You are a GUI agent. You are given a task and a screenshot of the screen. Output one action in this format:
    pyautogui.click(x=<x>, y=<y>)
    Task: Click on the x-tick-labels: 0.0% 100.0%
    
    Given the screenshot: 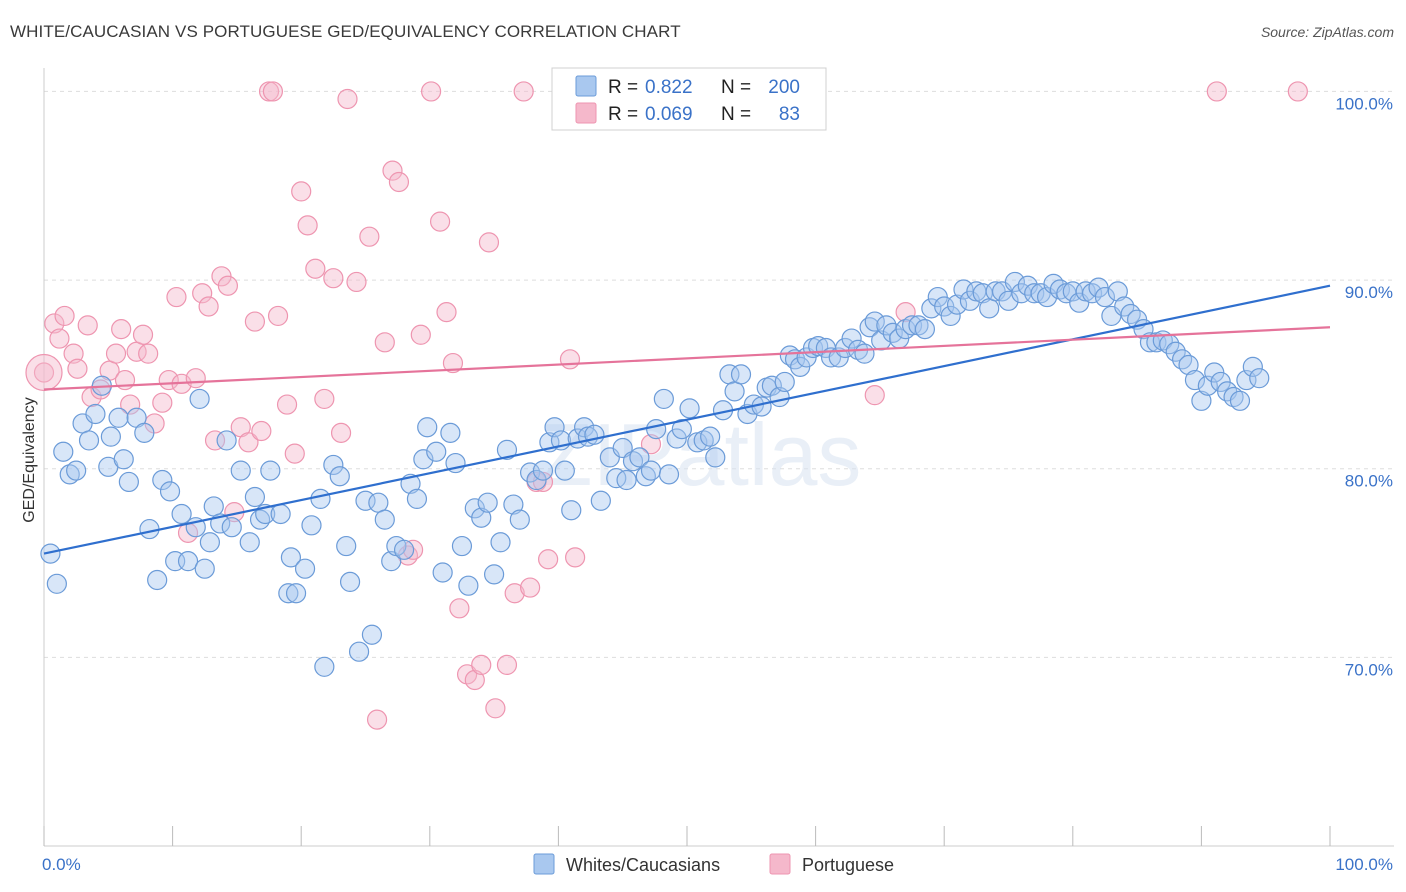 What is the action you would take?
    pyautogui.click(x=717, y=864)
    